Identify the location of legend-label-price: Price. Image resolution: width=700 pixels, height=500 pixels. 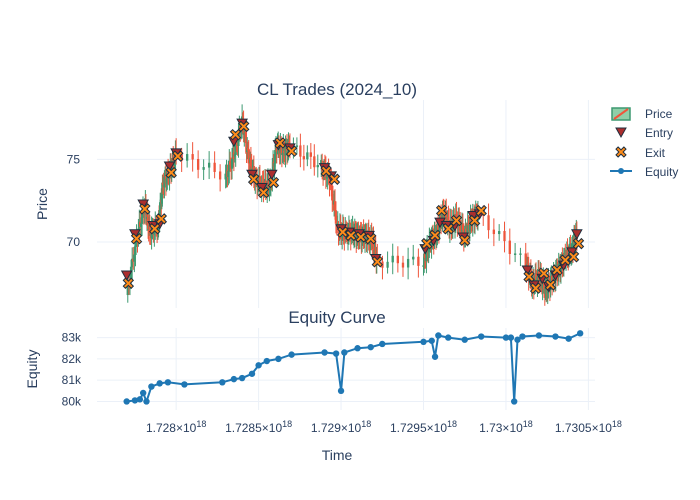
(659, 114).